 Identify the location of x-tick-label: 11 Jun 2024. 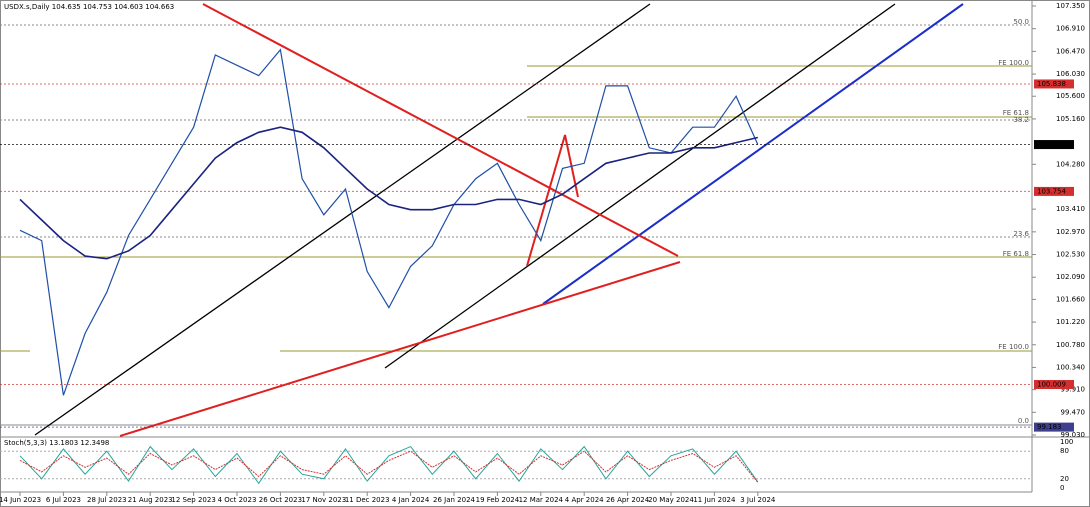
(714, 500).